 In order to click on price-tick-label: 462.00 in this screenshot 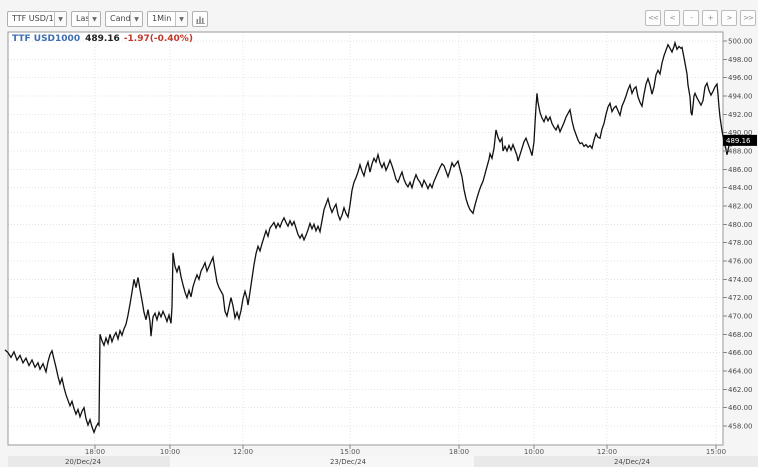, I will do `click(740, 390)`.